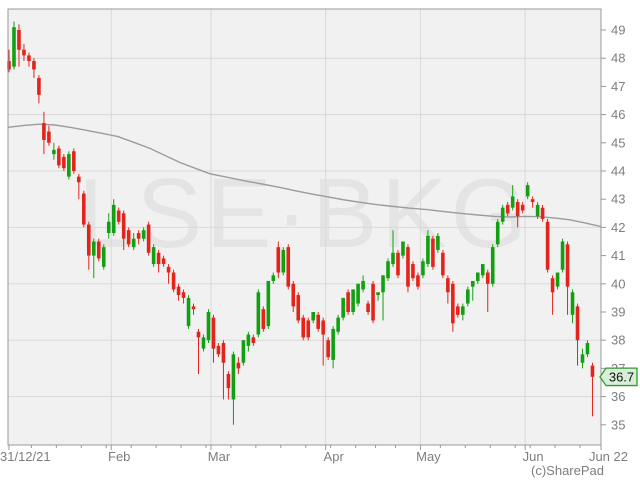  I want to click on date-axis: 31/12/21 Feb Mar Apr May Jun Jun 22, so click(314, 454).